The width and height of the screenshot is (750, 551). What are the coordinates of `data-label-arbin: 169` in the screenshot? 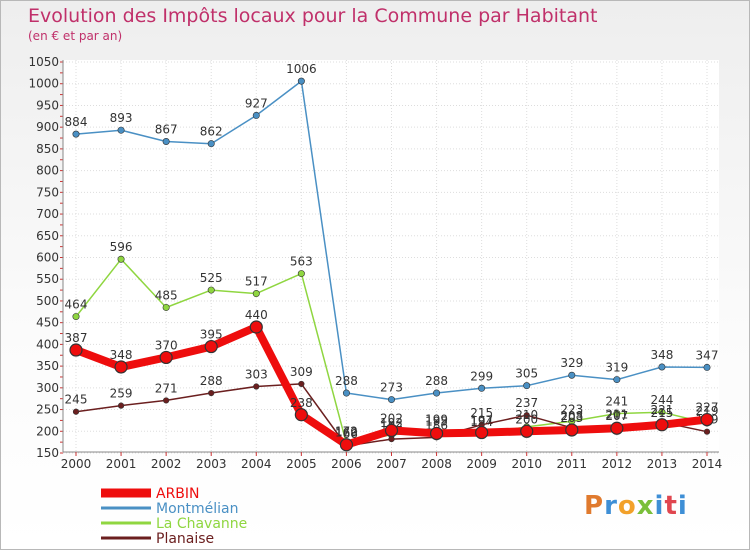 It's located at (346, 433).